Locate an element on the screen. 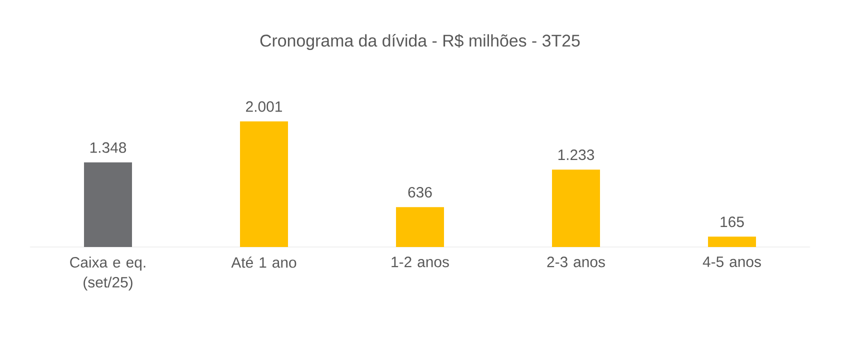 Image resolution: width=841 pixels, height=345 pixels. chart-title: Cronograma da dívida - R$ milhões - 3T25 is located at coordinates (420, 42).